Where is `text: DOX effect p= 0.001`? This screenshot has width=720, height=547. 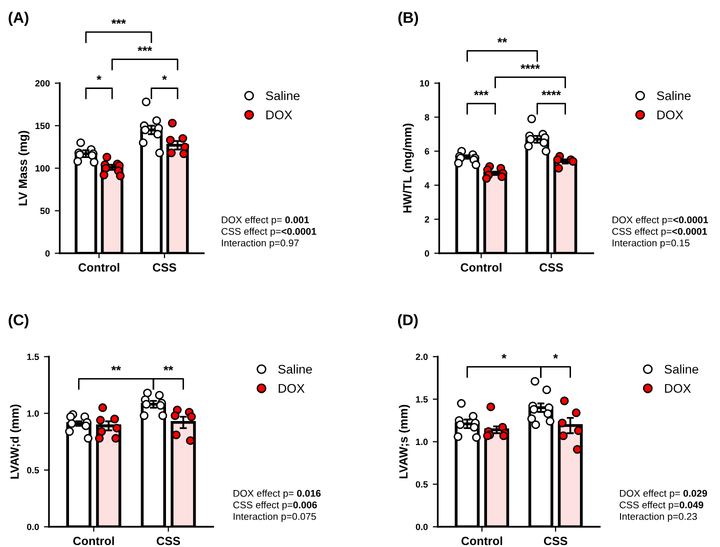
text: DOX effect p= 0.001 is located at coordinates (265, 221).